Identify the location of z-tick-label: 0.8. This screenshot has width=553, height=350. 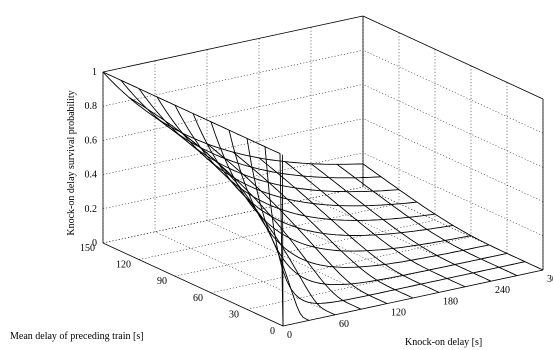
(91, 106).